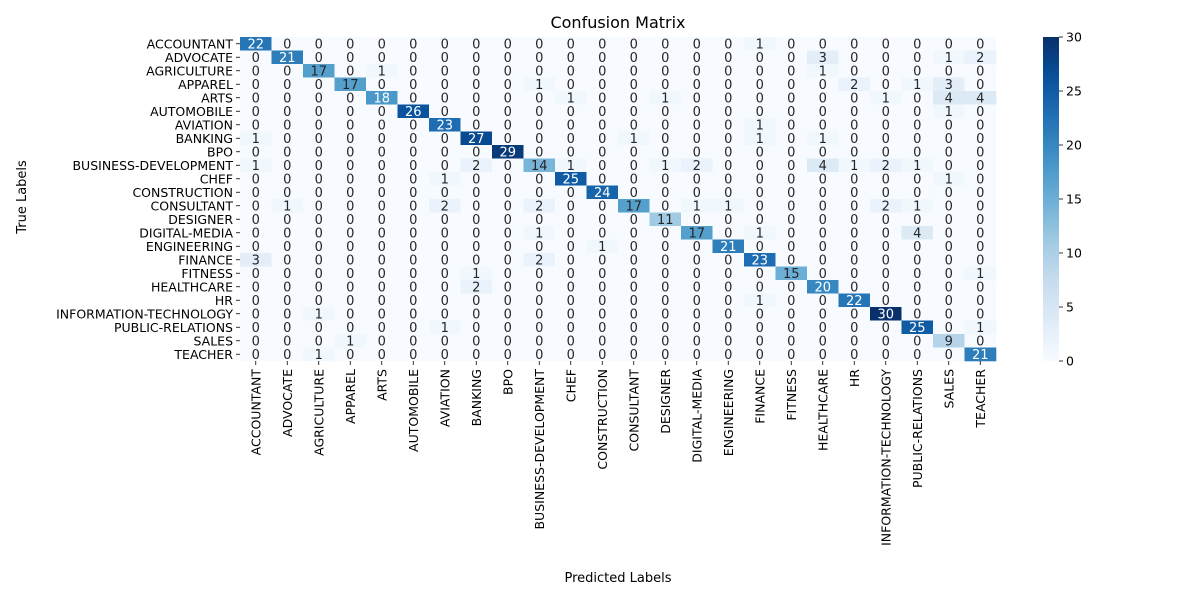 This screenshot has height=600, width=1200. What do you see at coordinates (1062, 199) in the screenshot?
I see `colorbar: 0 5 10 15 20 25 30` at bounding box center [1062, 199].